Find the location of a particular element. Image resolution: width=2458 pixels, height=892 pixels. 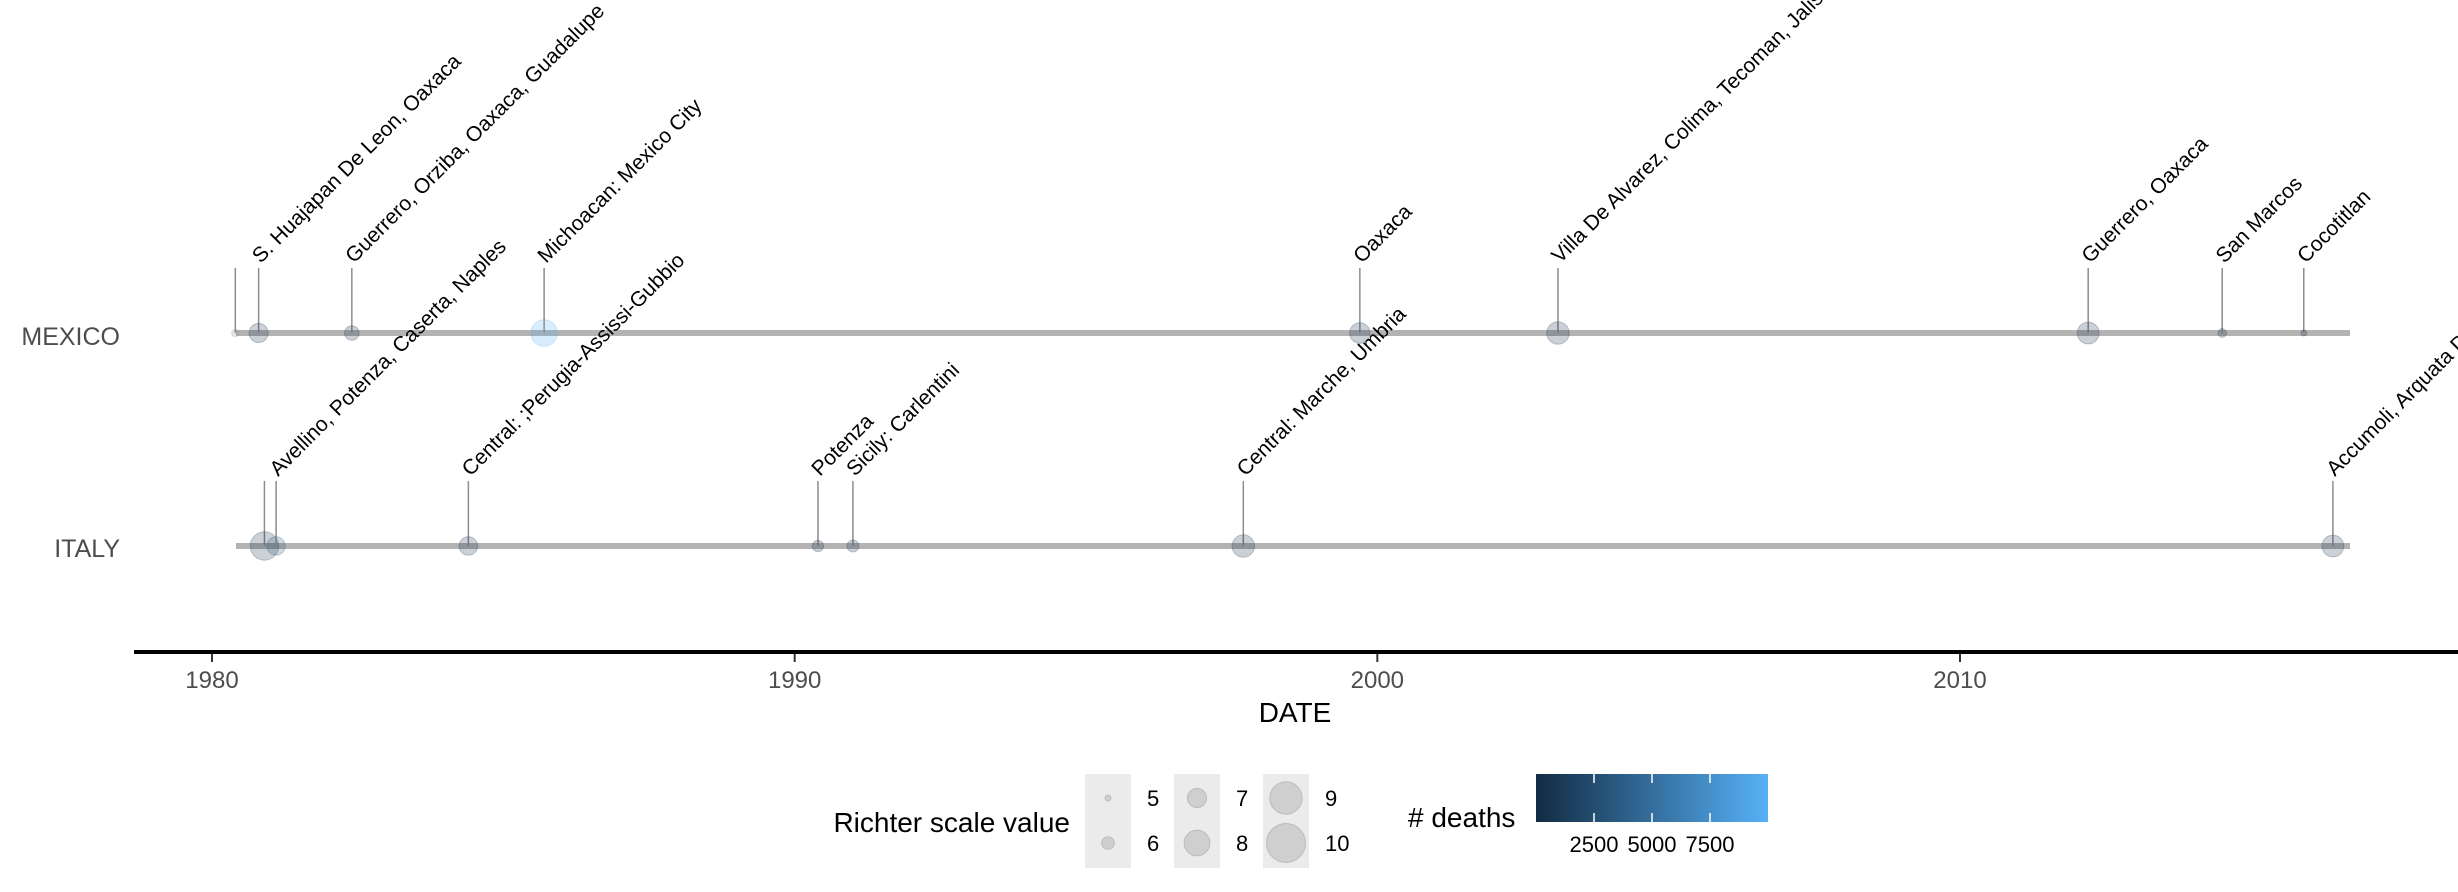

size-legend-label: 7 is located at coordinates (1242, 798).